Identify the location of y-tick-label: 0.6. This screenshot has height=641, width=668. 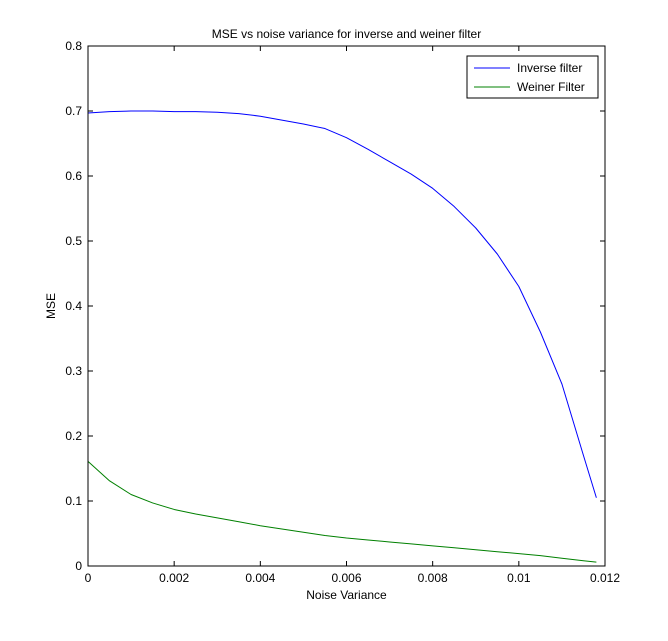
(73, 176).